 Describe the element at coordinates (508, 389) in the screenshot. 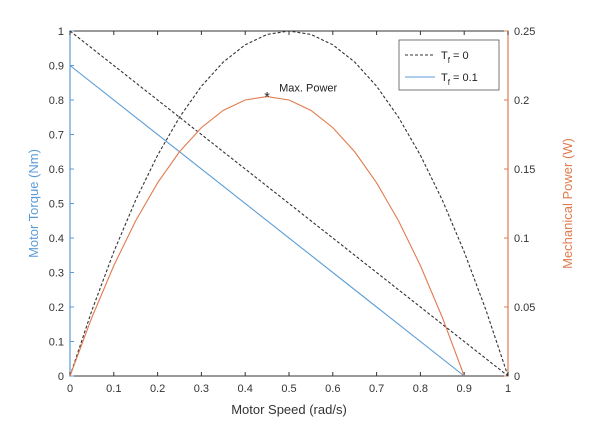

I see `x-tick-label: 1` at that location.